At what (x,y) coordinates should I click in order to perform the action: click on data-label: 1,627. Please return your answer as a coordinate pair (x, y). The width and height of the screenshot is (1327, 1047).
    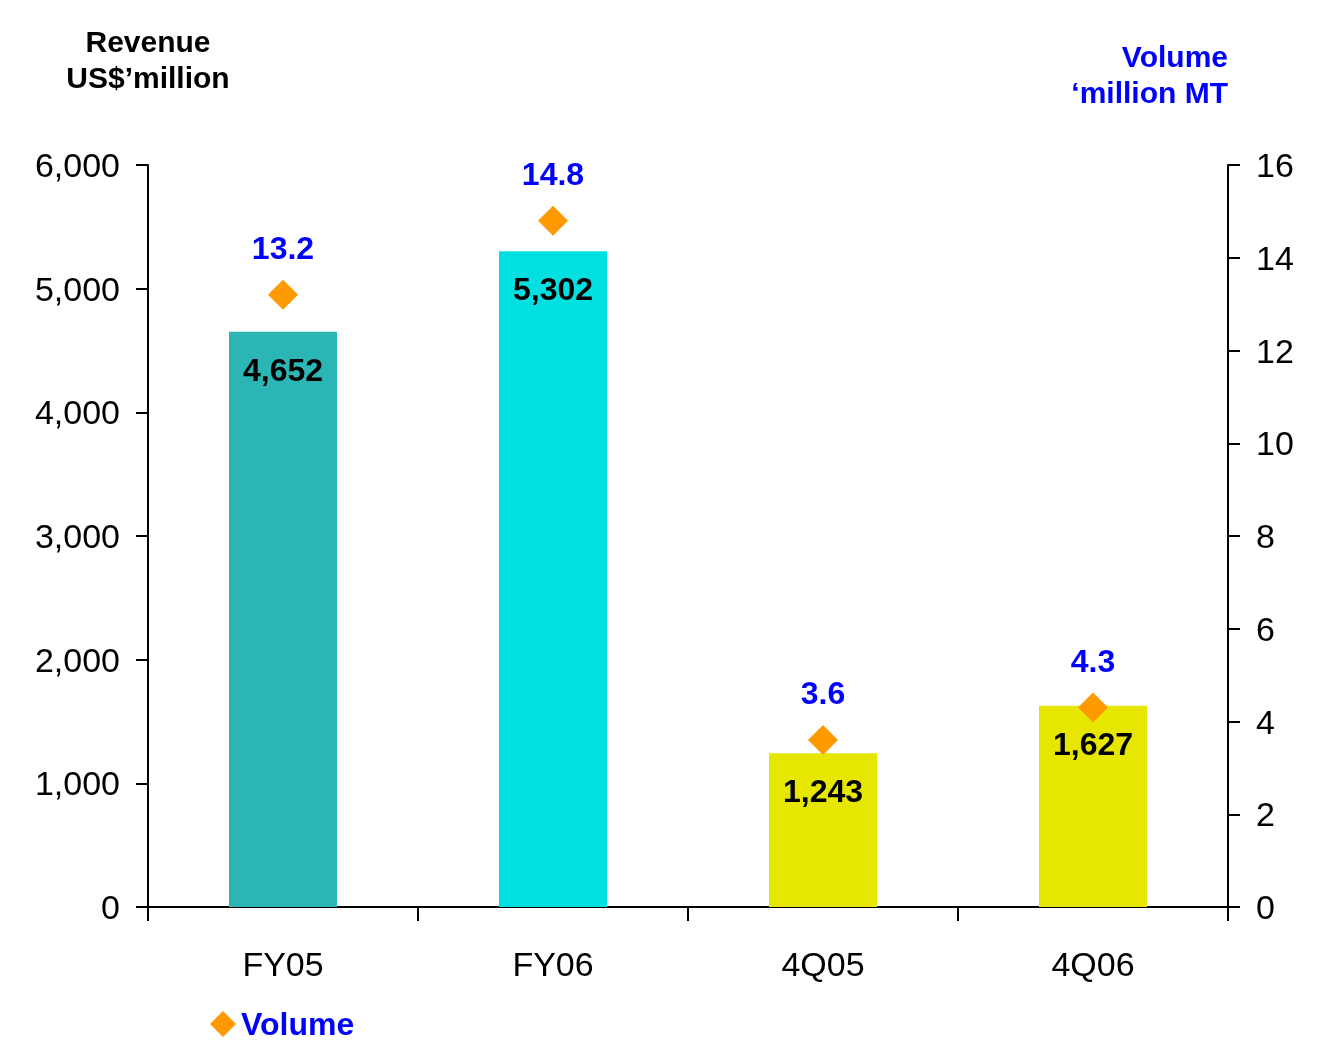
    Looking at the image, I should click on (1093, 743).